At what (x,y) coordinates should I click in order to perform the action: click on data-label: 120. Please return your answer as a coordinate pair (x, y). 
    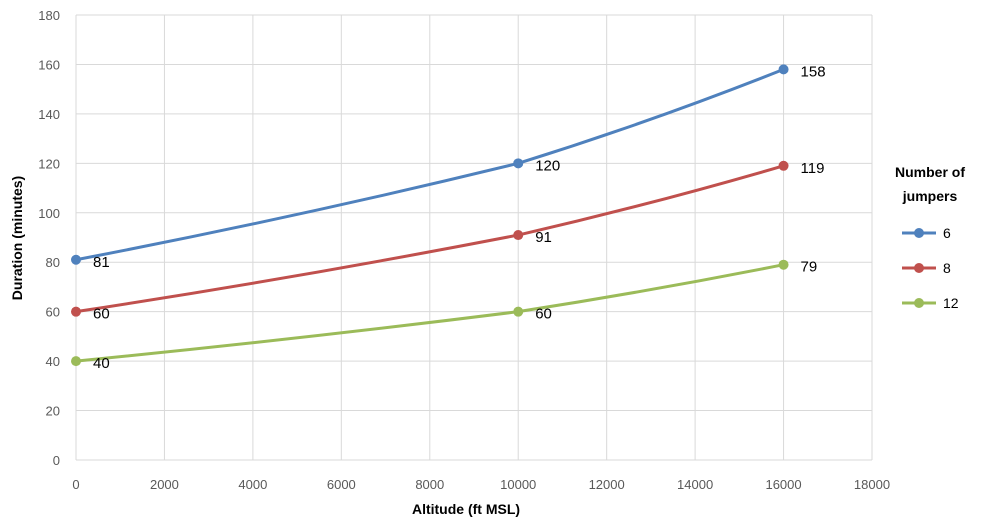
    Looking at the image, I should click on (547, 165).